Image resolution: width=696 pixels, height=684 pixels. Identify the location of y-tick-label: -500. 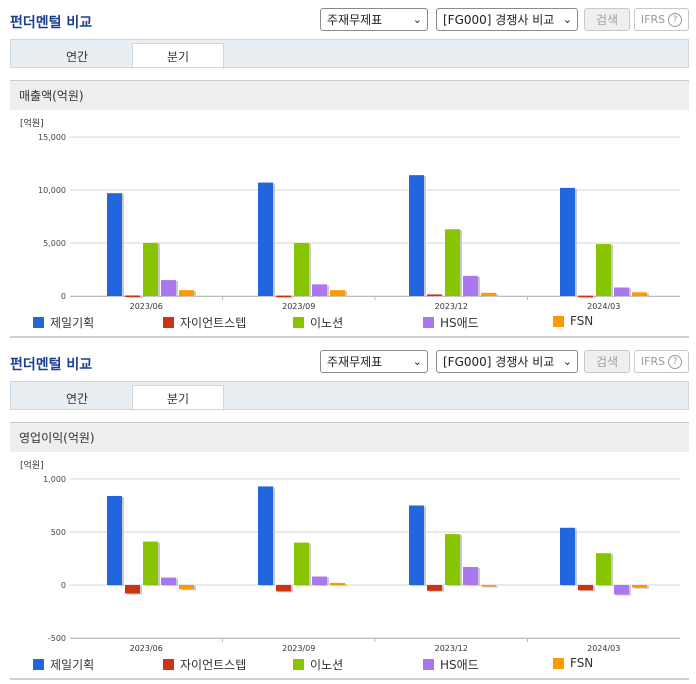
(57, 638).